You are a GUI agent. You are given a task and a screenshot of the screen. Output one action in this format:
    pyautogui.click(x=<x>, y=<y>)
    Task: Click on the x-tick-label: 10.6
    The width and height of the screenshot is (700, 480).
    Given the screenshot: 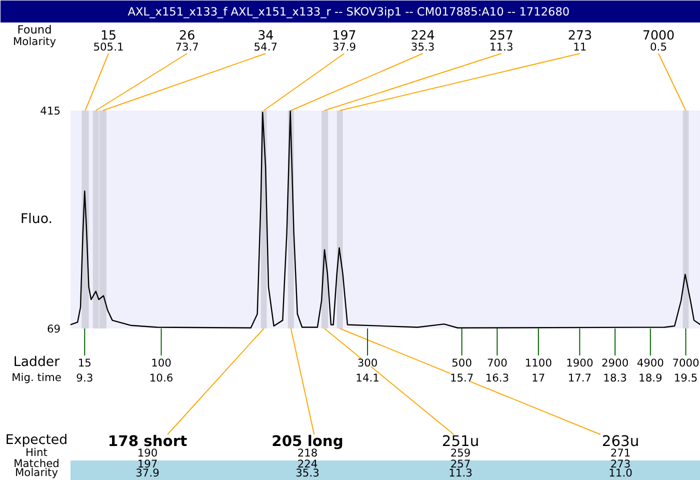 What is the action you would take?
    pyautogui.click(x=161, y=378)
    